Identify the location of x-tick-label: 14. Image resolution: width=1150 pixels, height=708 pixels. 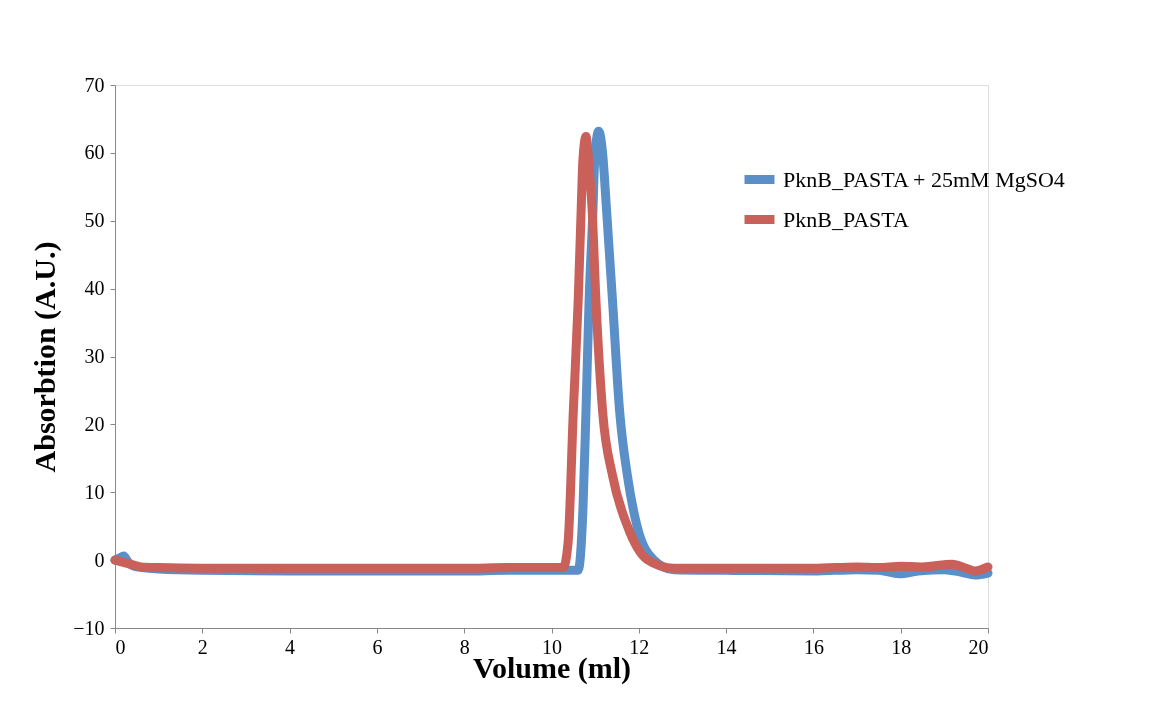
(726, 646).